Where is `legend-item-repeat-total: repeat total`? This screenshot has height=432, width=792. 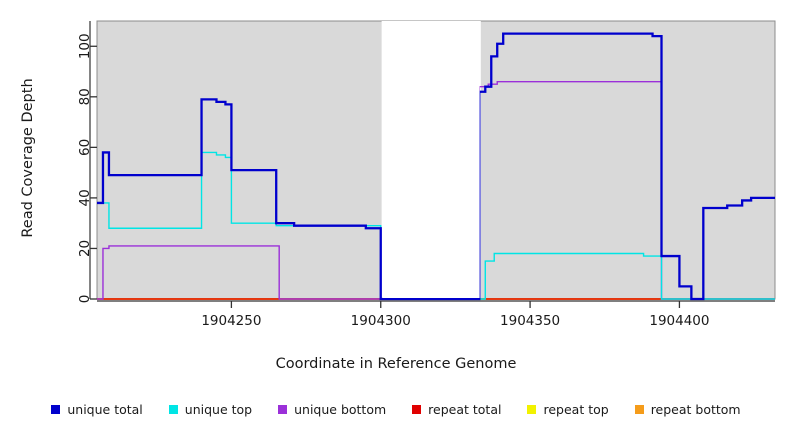
legend-item-repeat-total: repeat total is located at coordinates (456, 409).